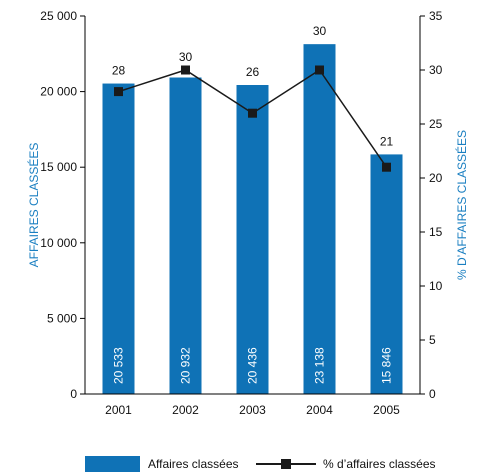 The height and width of the screenshot is (476, 480). What do you see at coordinates (436, 16) in the screenshot?
I see `y2-tick-label: 35` at bounding box center [436, 16].